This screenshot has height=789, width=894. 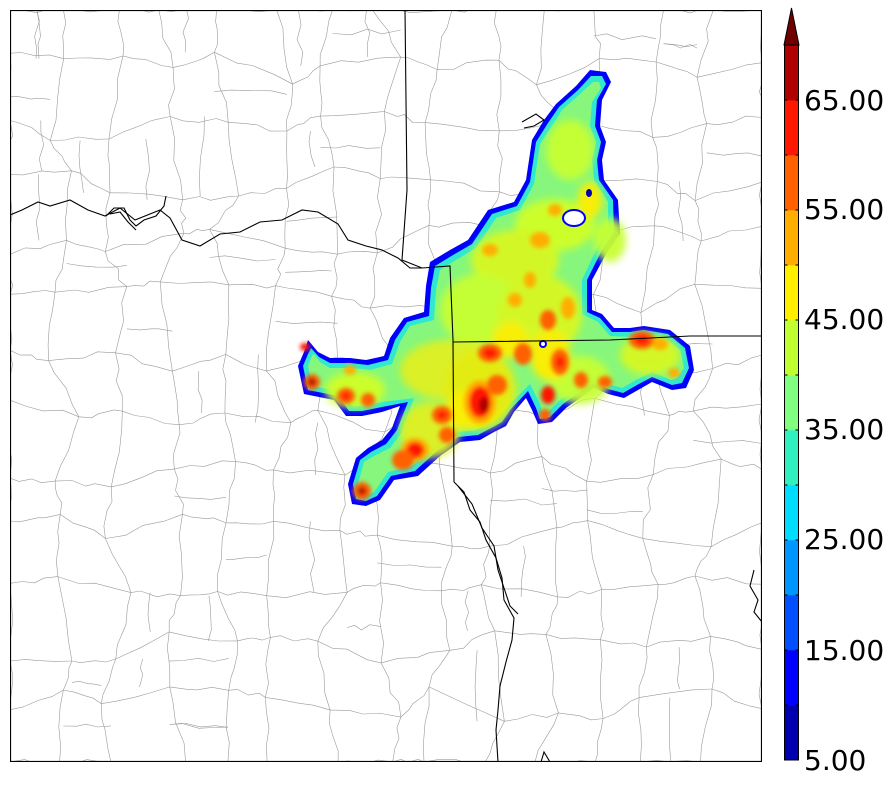 What do you see at coordinates (791, 26) in the screenshot?
I see `colorbar-extend-arrow` at bounding box center [791, 26].